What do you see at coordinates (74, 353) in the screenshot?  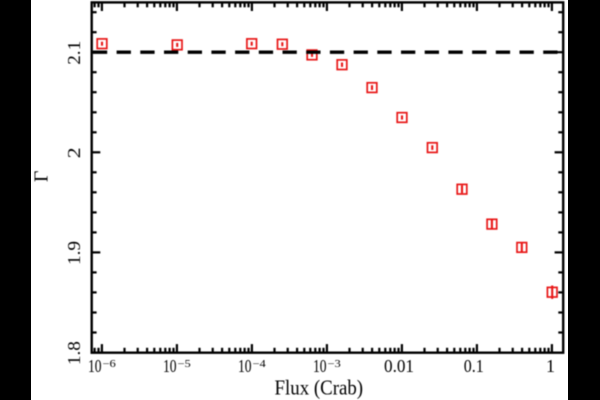 I see `svg-text: 1.8` at bounding box center [74, 353].